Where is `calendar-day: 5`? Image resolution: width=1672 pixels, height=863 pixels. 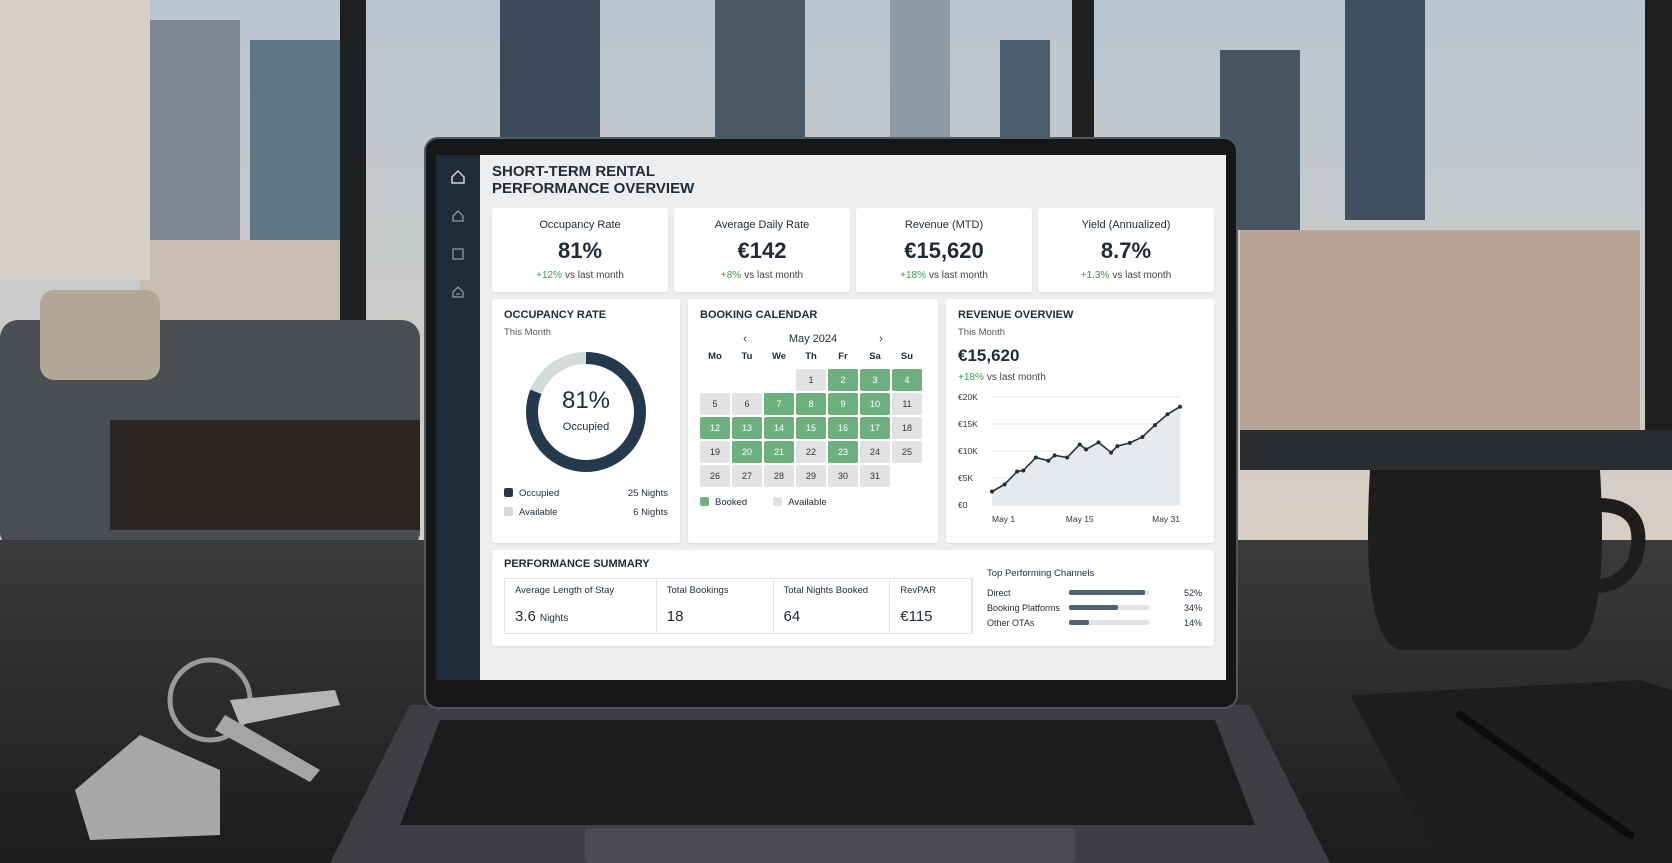 calendar-day: 5 is located at coordinates (715, 404).